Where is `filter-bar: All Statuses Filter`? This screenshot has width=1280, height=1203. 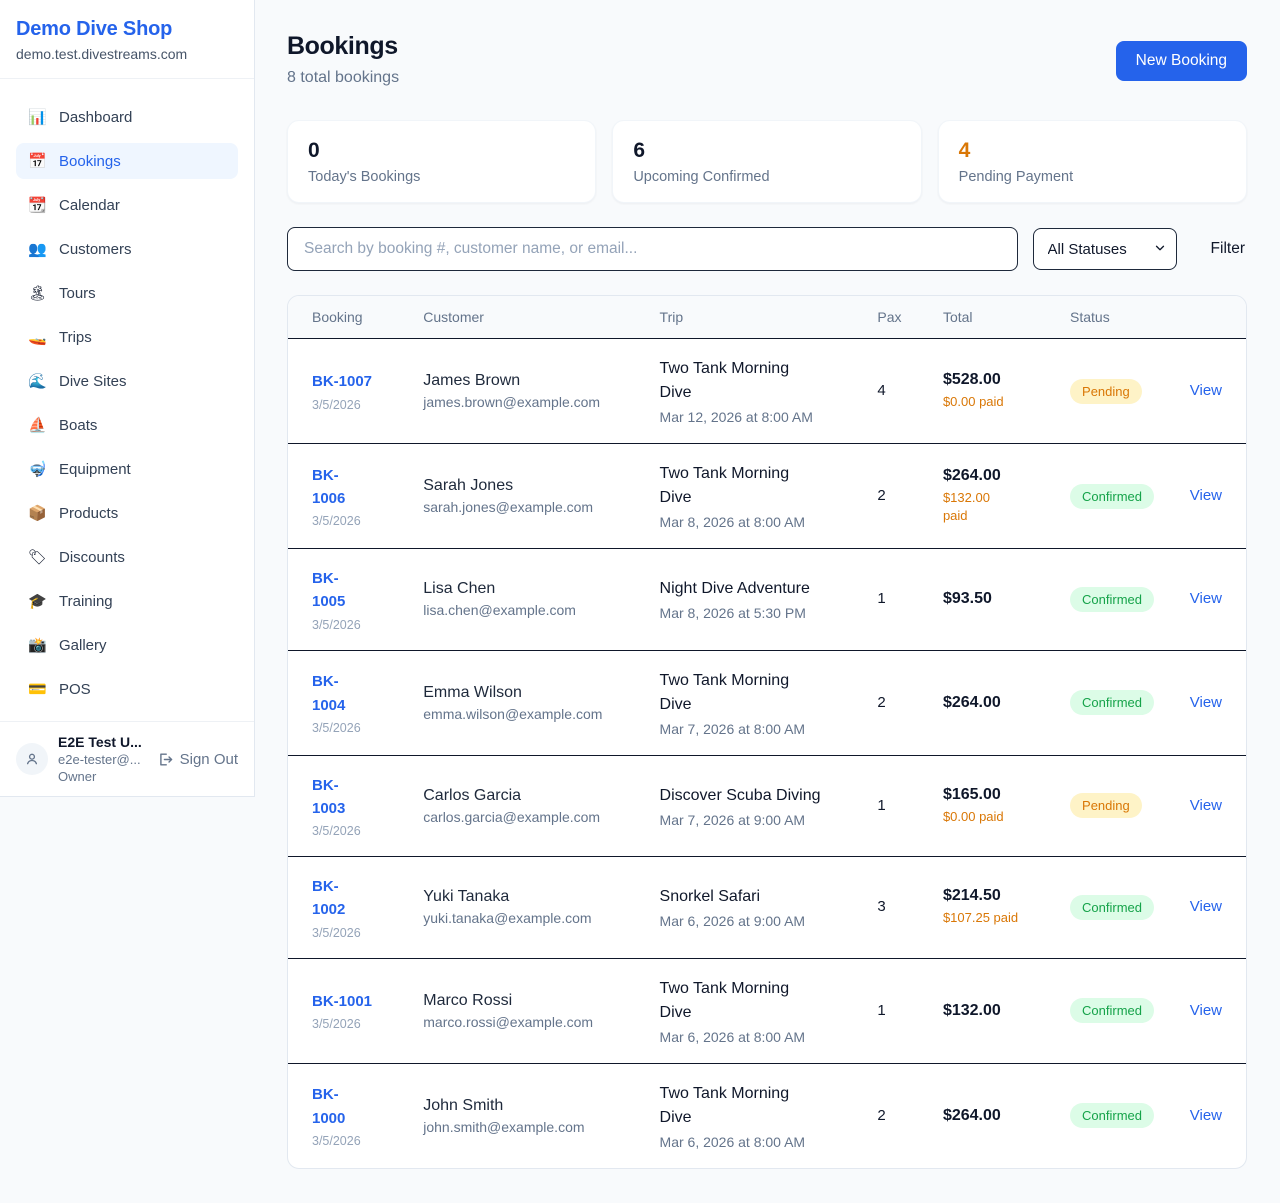
filter-bar: All Statuses Filter is located at coordinates (767, 249).